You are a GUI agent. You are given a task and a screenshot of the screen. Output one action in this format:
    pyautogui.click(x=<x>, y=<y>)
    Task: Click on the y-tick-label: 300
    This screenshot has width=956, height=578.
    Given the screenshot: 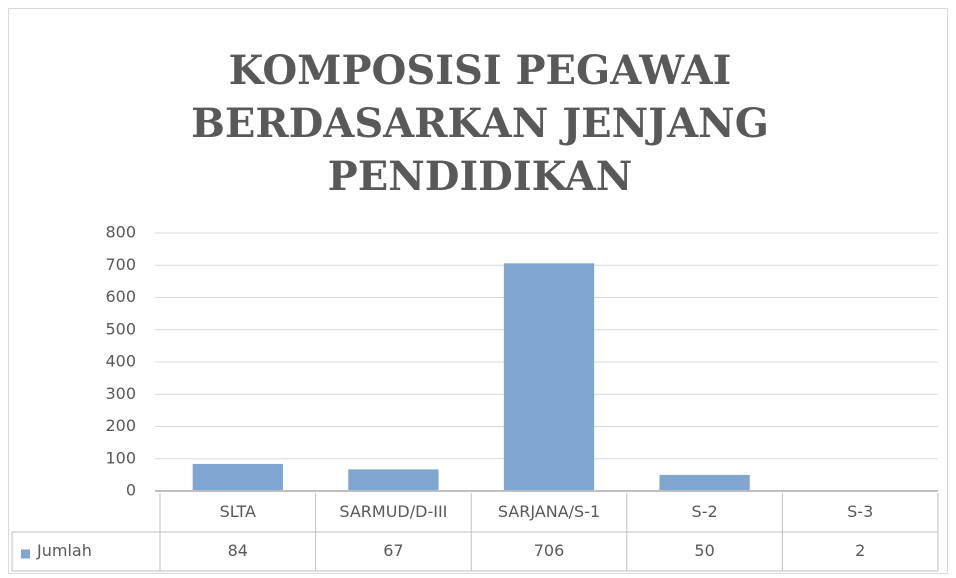 What is the action you would take?
    pyautogui.click(x=120, y=393)
    